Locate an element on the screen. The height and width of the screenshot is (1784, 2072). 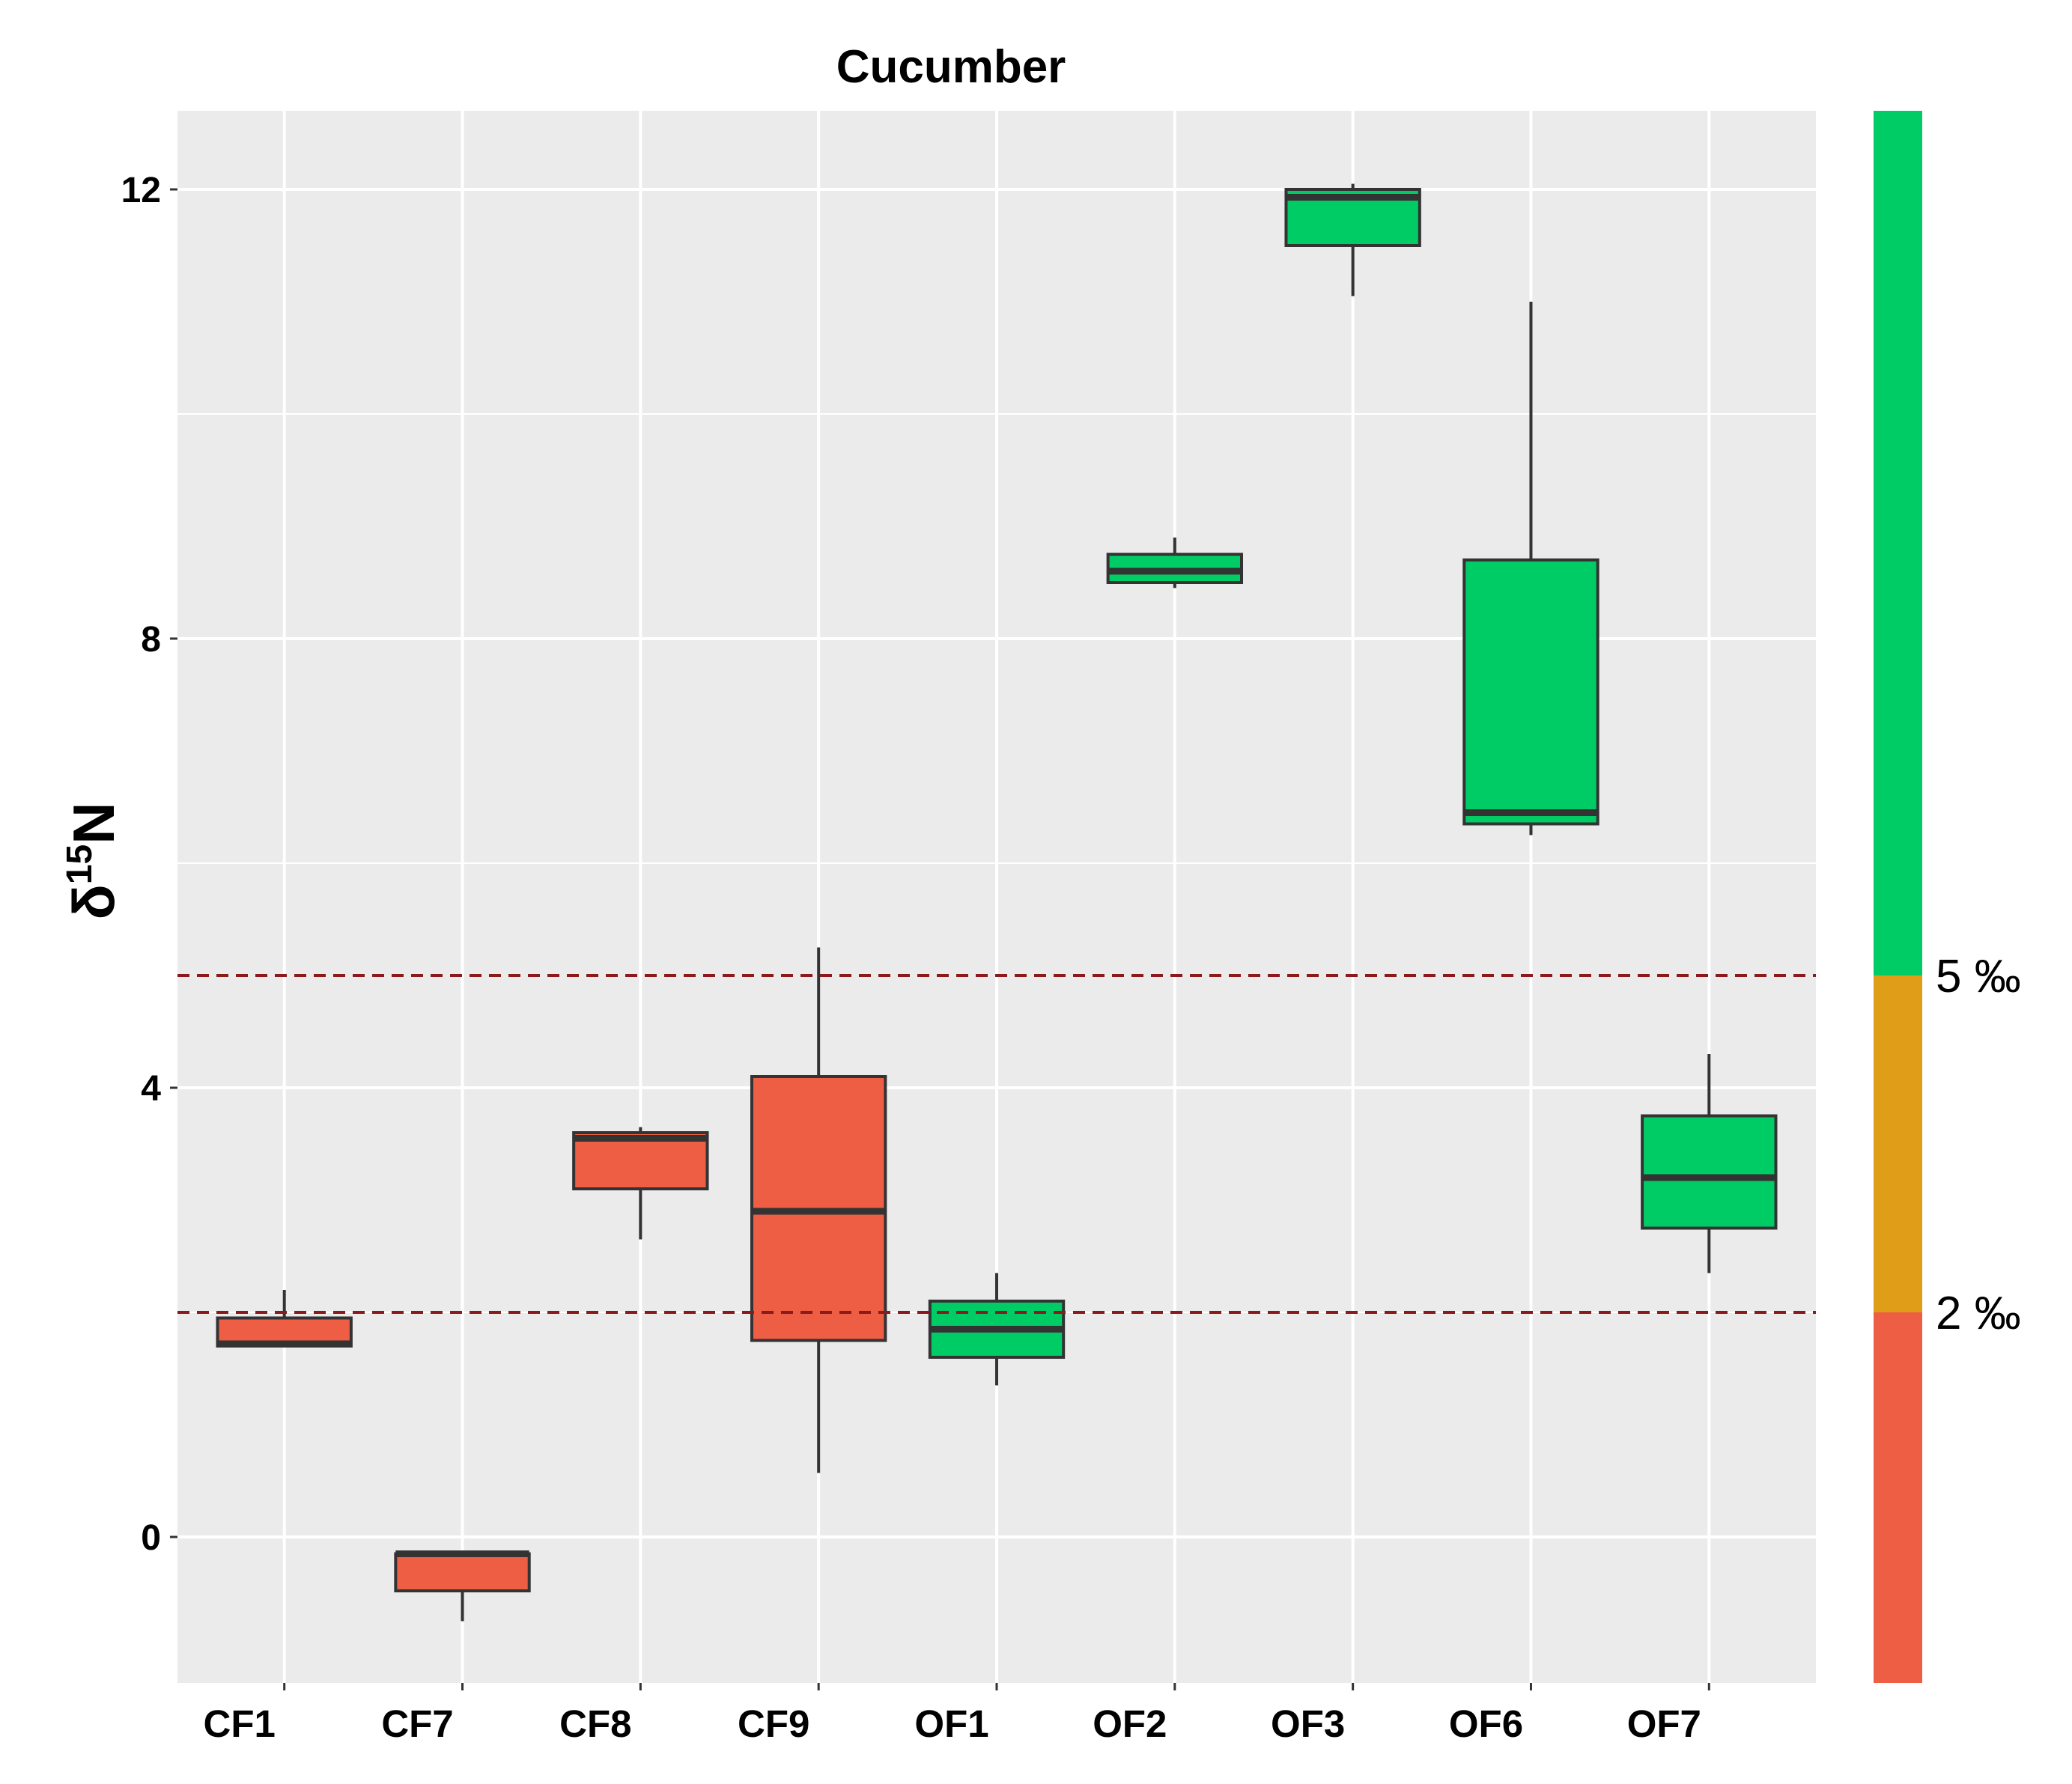
box-cf9 is located at coordinates (818, 1210).